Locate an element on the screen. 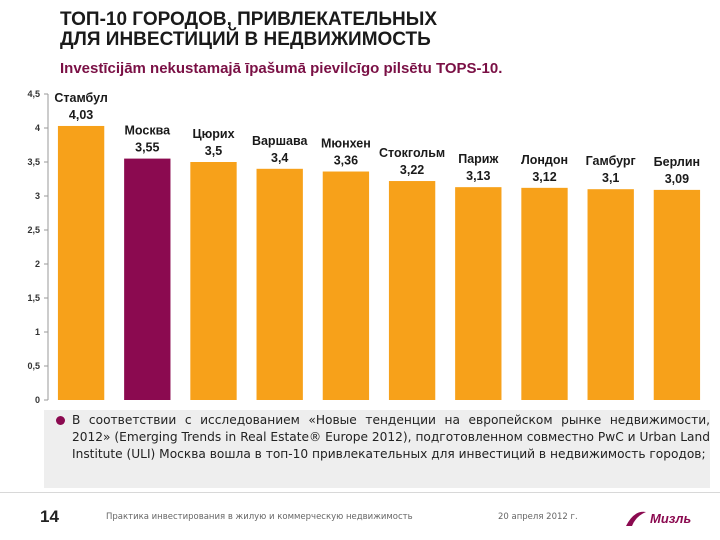 This screenshot has height=540, width=720. bar-category-label: Берлин is located at coordinates (677, 162).